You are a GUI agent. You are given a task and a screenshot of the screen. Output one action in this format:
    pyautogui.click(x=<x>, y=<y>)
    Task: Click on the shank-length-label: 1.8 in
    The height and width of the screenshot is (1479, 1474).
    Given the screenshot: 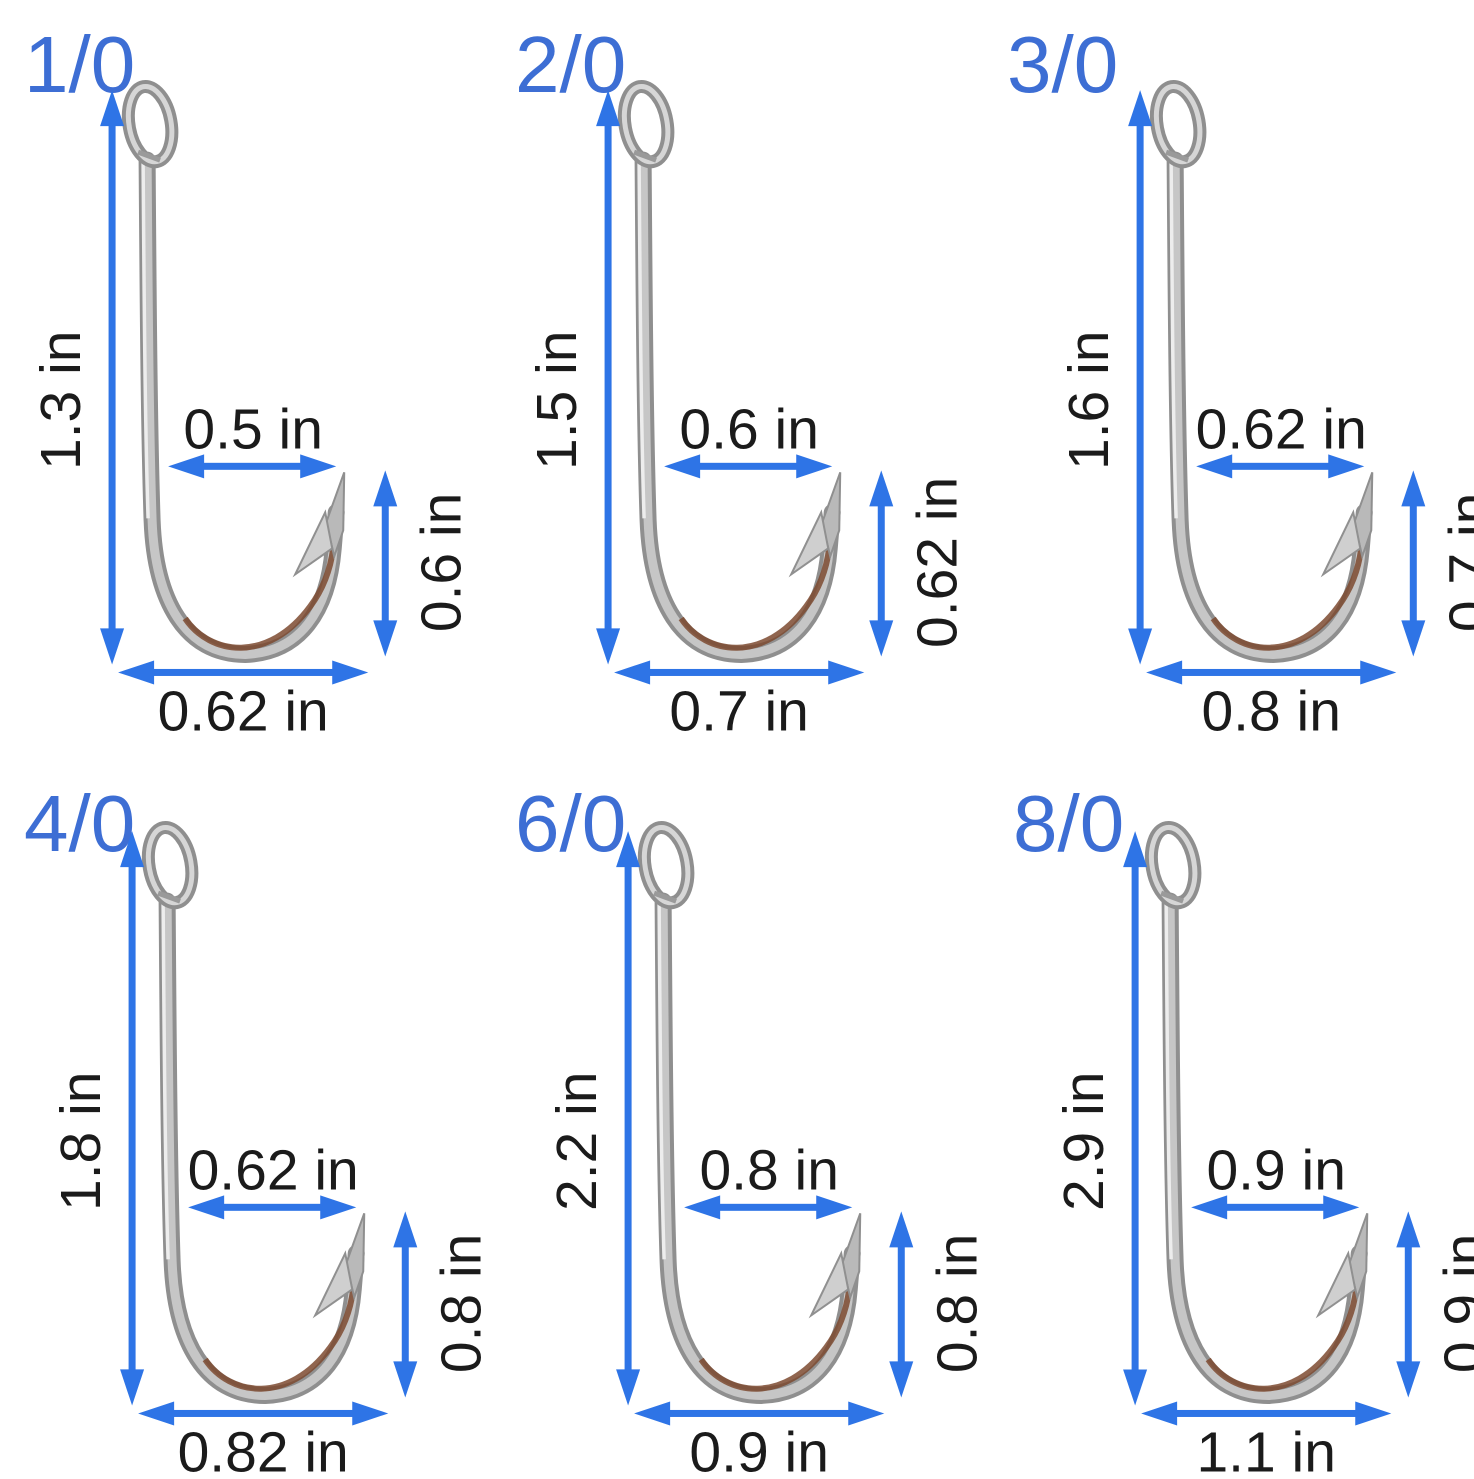 What is the action you would take?
    pyautogui.click(x=81, y=1140)
    